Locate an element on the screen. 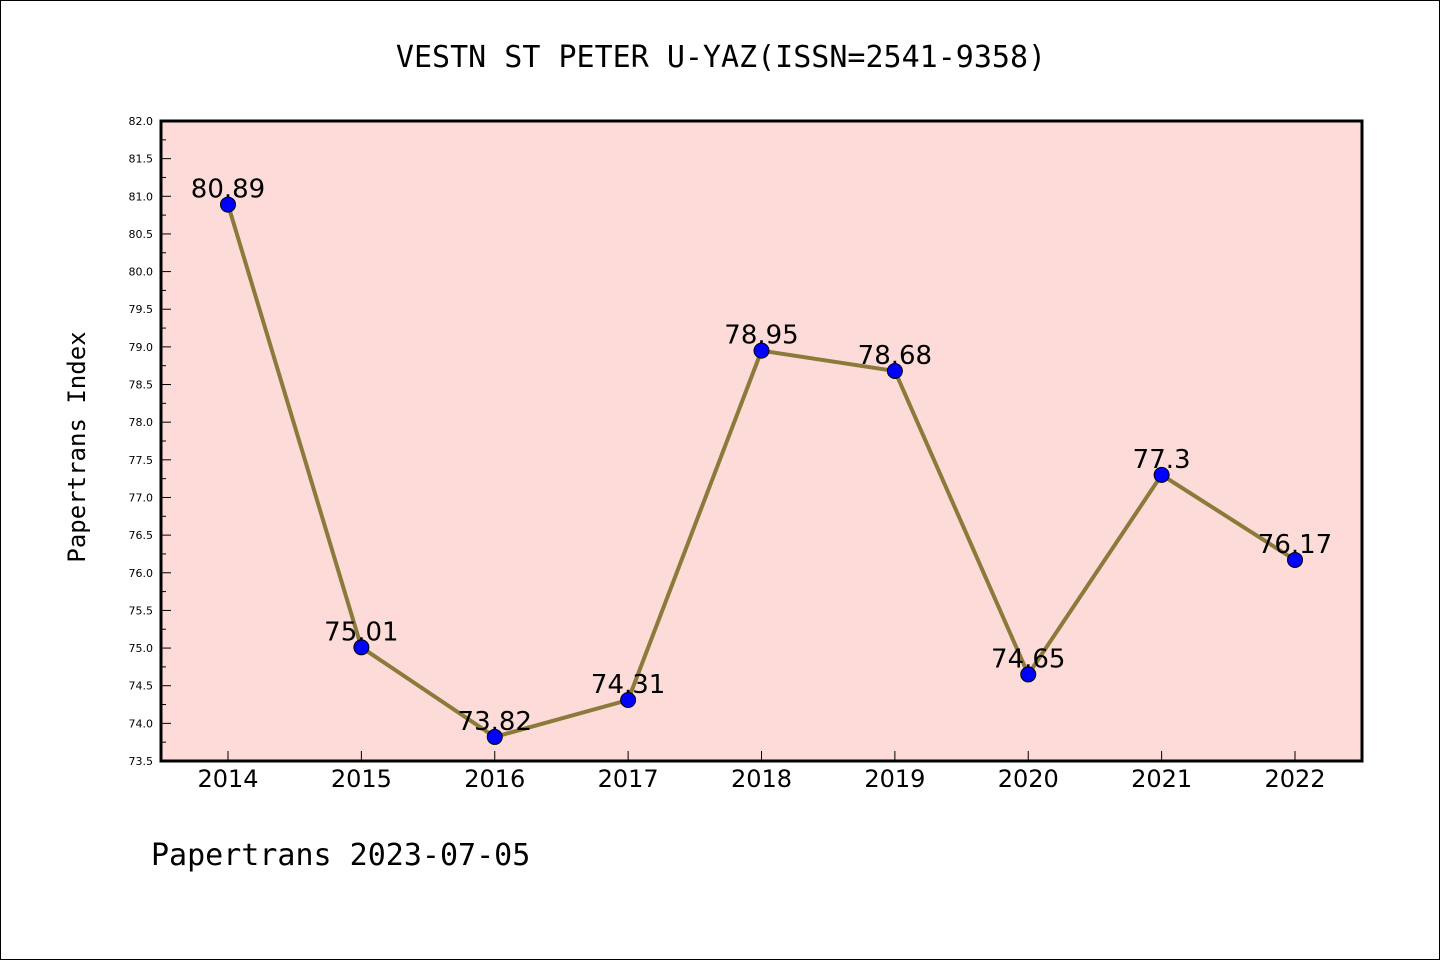  data-label: 80.89 is located at coordinates (228, 190).